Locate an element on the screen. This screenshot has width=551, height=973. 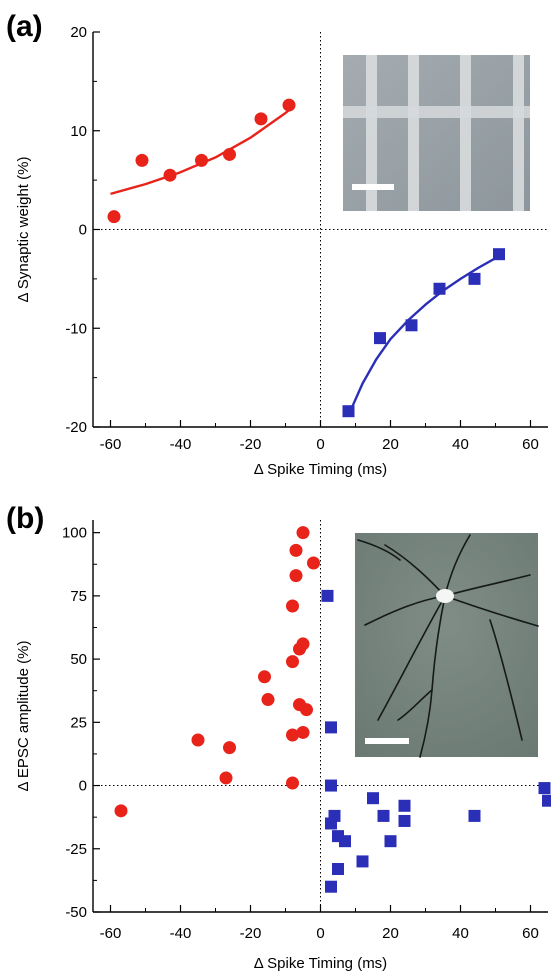
panel-a-series-0-fit-curve is located at coordinates (202, 151).